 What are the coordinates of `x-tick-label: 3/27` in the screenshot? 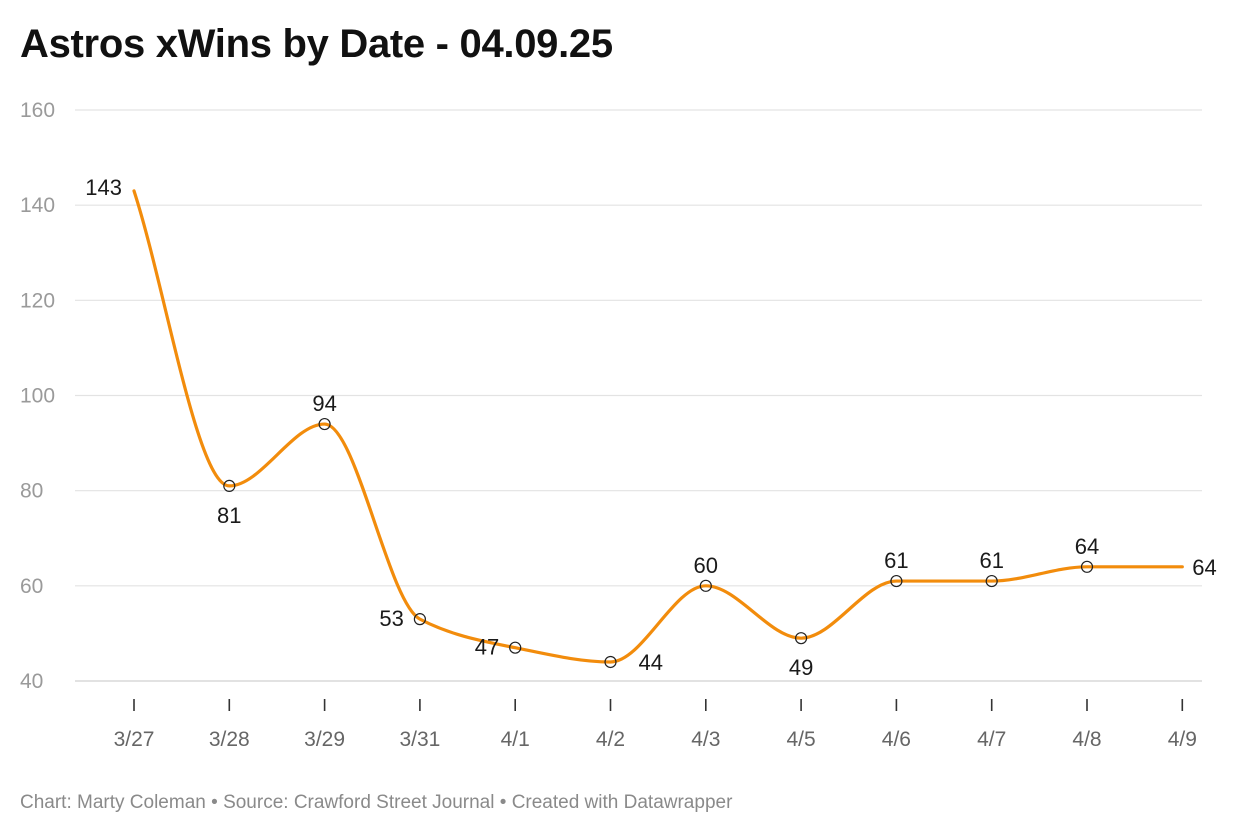 It's located at (134, 739).